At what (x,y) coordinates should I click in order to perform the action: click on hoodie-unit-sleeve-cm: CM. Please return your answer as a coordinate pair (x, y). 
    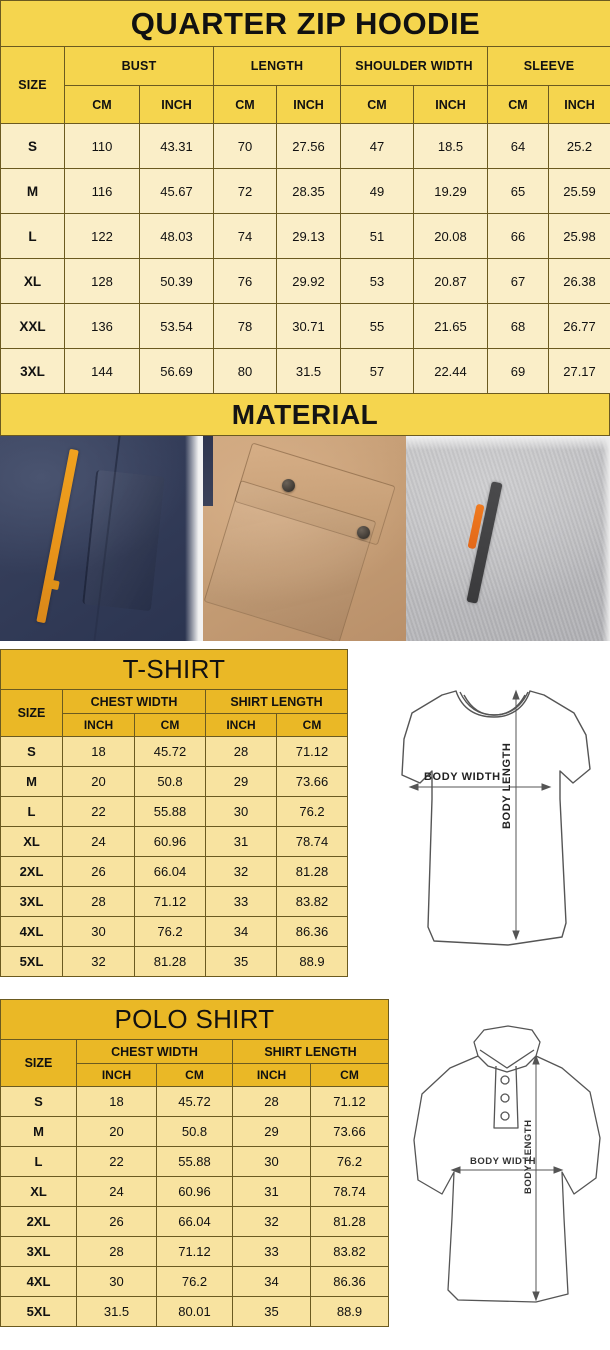
    Looking at the image, I should click on (518, 104).